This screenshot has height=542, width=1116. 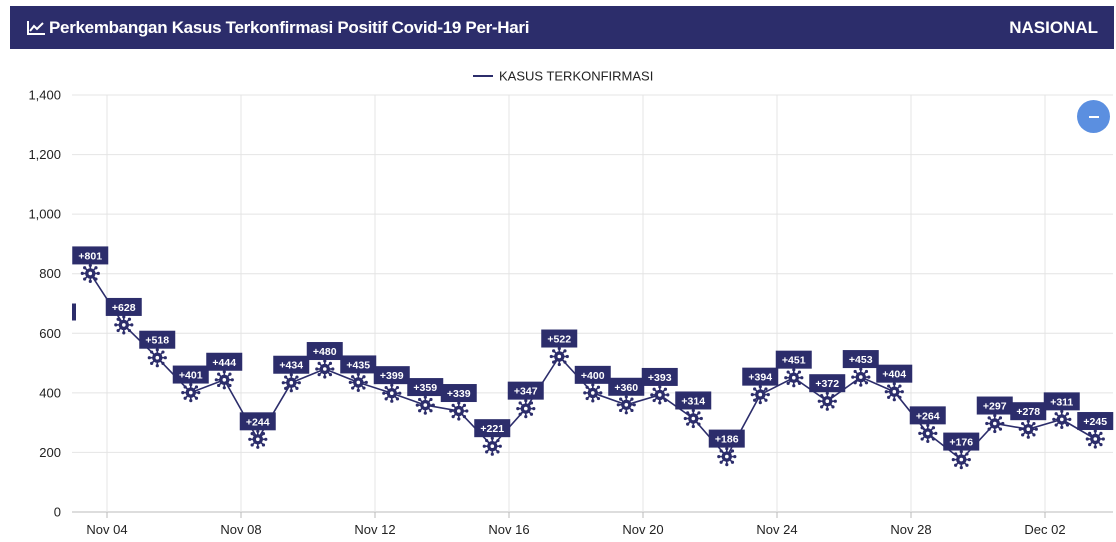 What do you see at coordinates (325, 352) in the screenshot?
I see `data-label: +480` at bounding box center [325, 352].